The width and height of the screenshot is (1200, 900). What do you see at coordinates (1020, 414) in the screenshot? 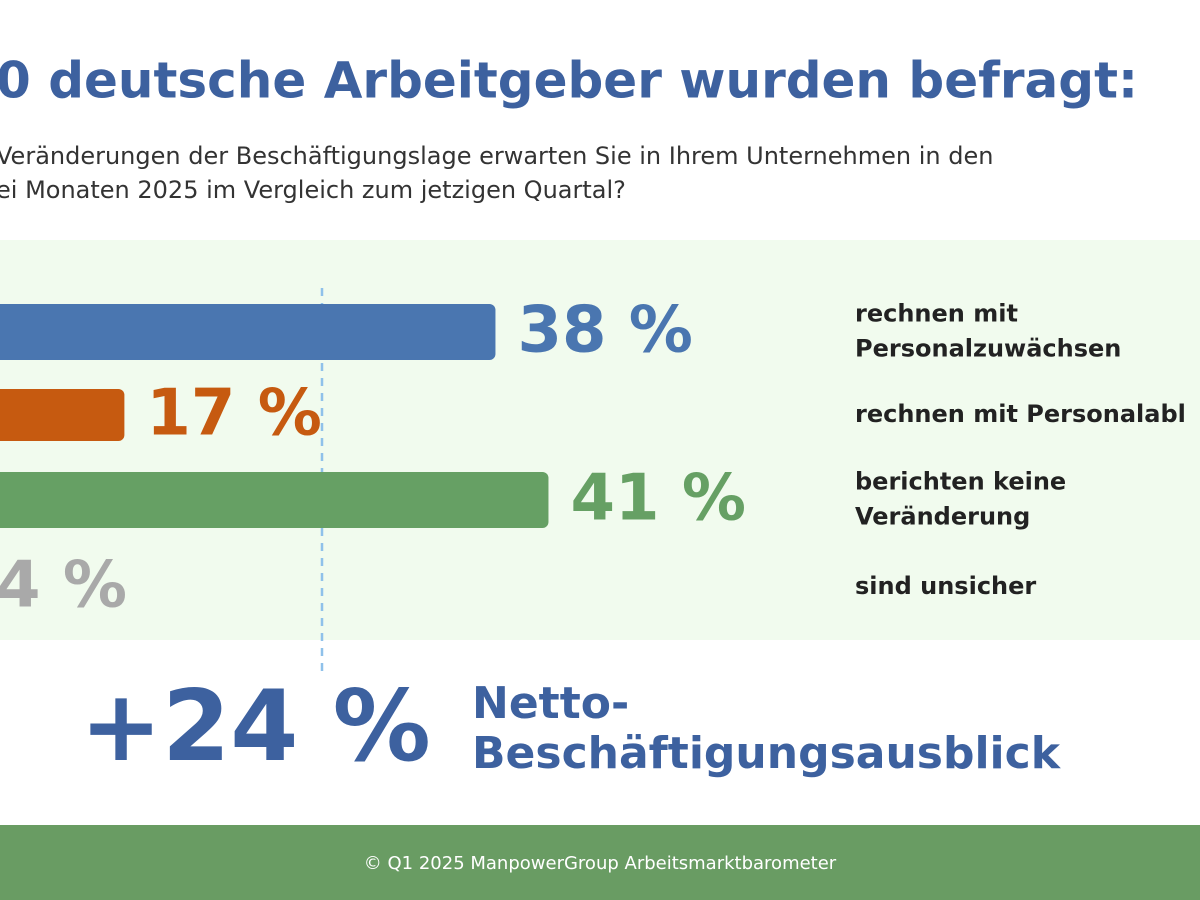
I see `category-label: rechnen mit Personalabl` at bounding box center [1020, 414].